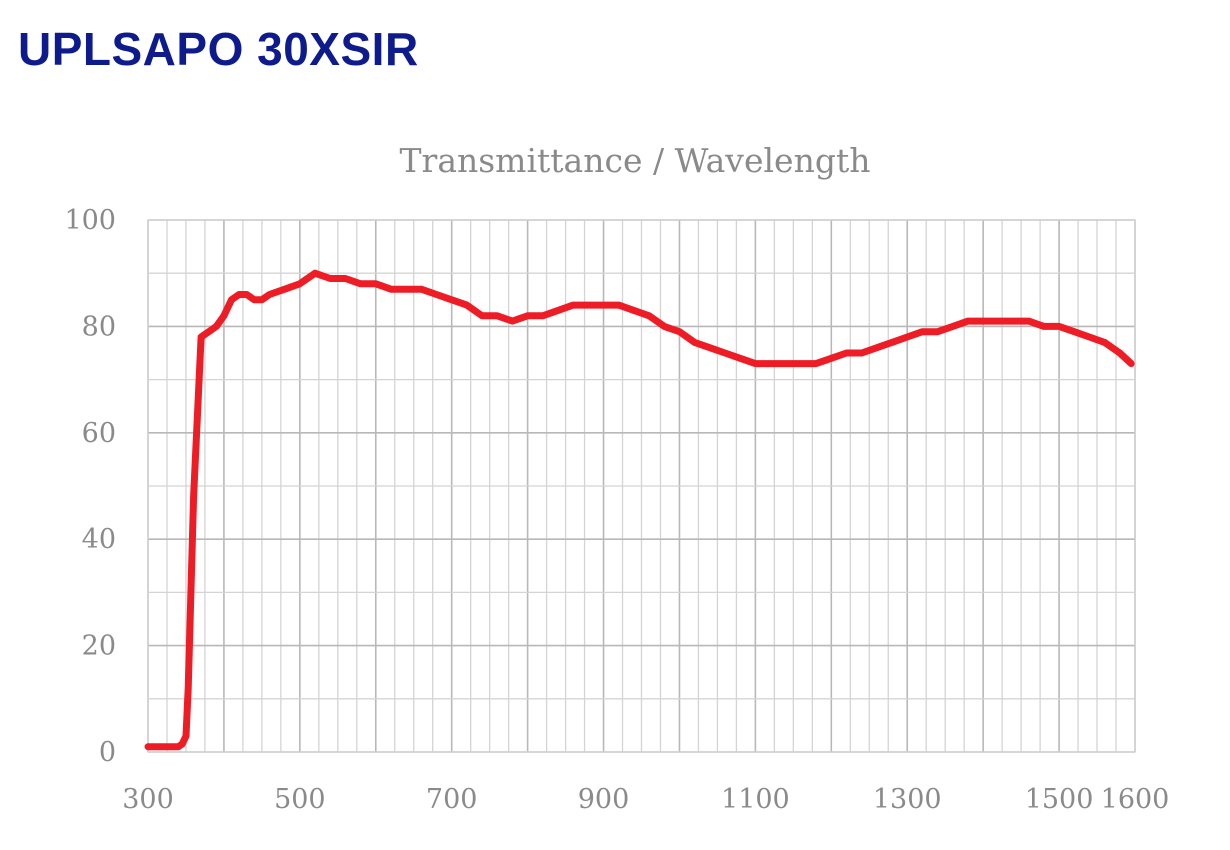 The image size is (1230, 850). Describe the element at coordinates (452, 799) in the screenshot. I see `x-tick-label: 700` at that location.